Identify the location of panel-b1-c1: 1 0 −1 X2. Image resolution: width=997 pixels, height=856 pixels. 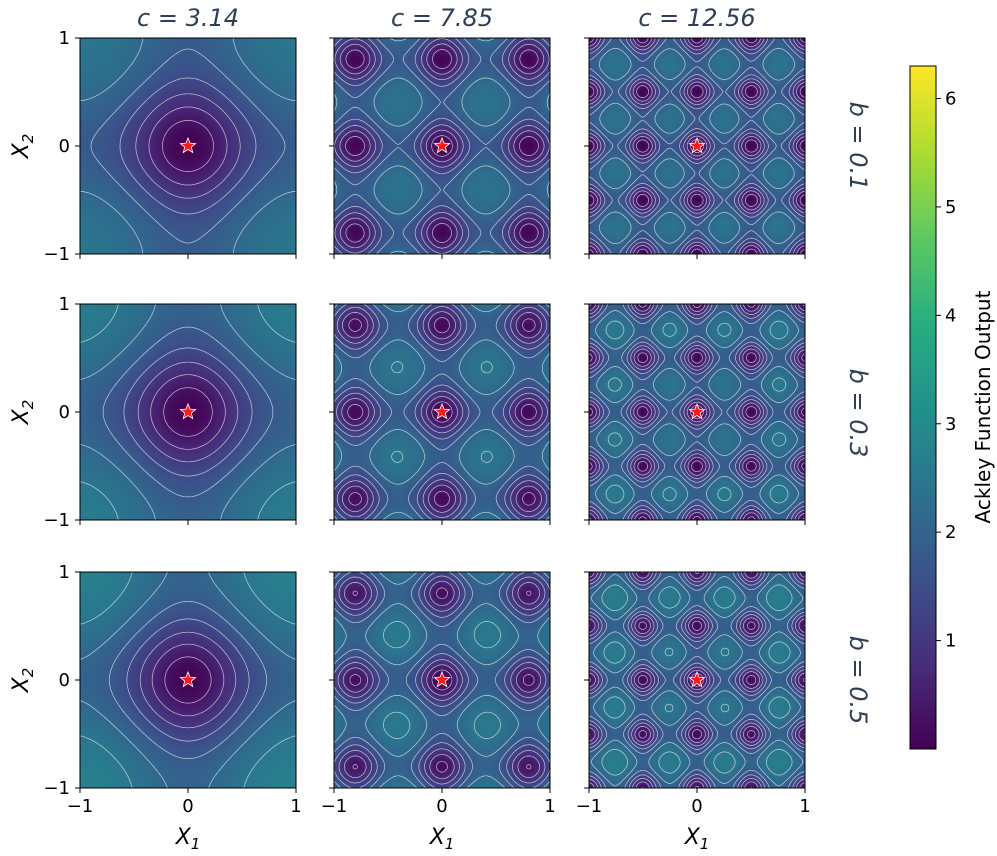
(153, 146).